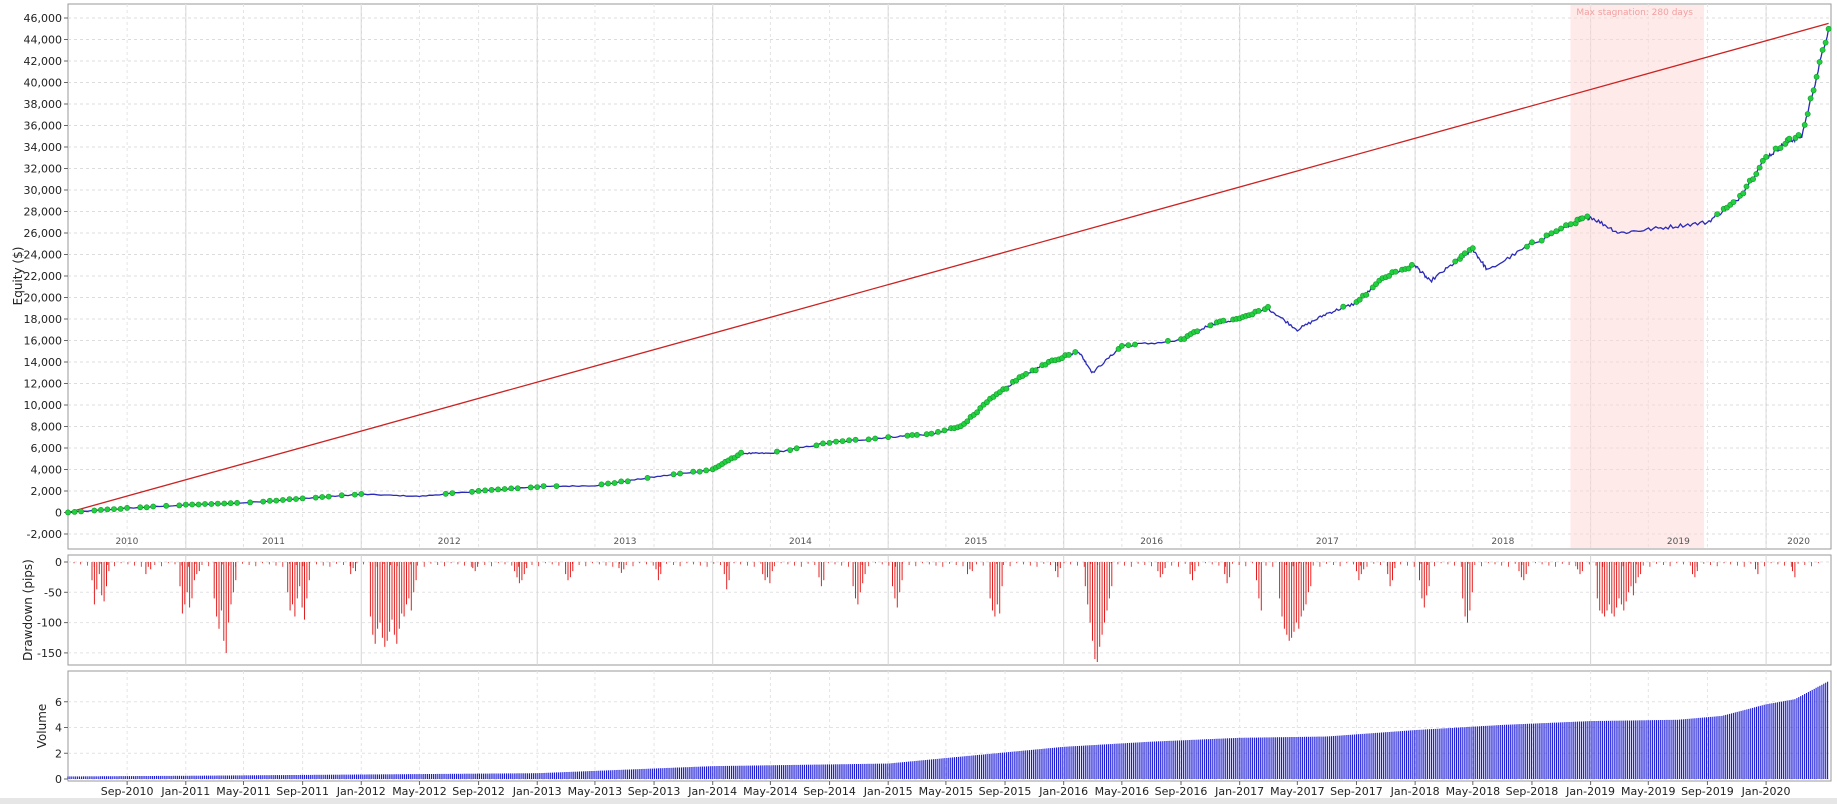 Image resolution: width=1837 pixels, height=808 pixels. What do you see at coordinates (1766, 791) in the screenshot?
I see `month-tick-label: Jan-2020` at bounding box center [1766, 791].